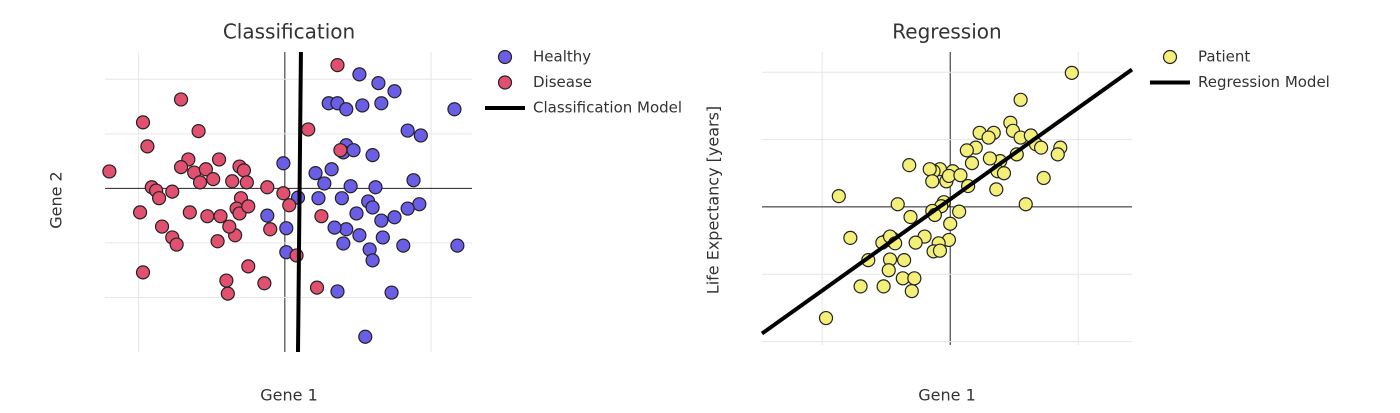 The image size is (1400, 413). Describe the element at coordinates (946, 32) in the screenshot. I see `chart-title: Regression` at that location.